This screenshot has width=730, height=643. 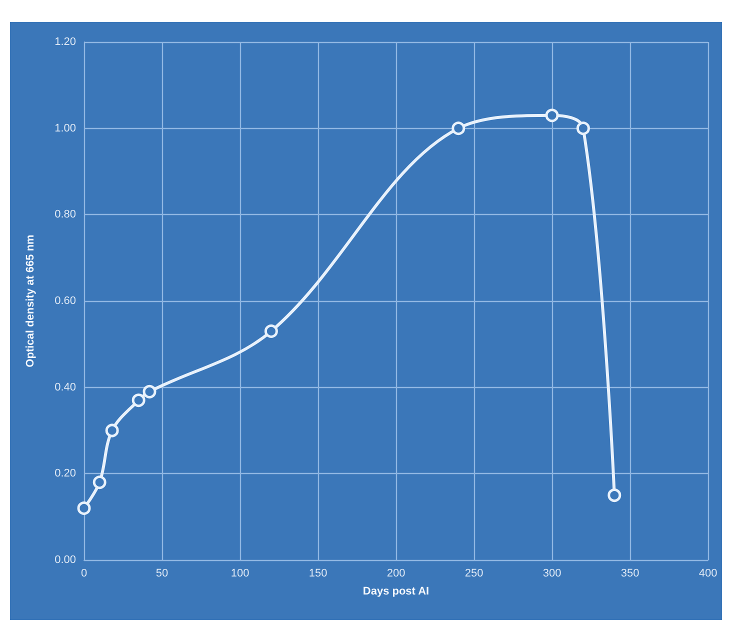 I want to click on y-tick-label: 0.40, so click(x=65, y=387).